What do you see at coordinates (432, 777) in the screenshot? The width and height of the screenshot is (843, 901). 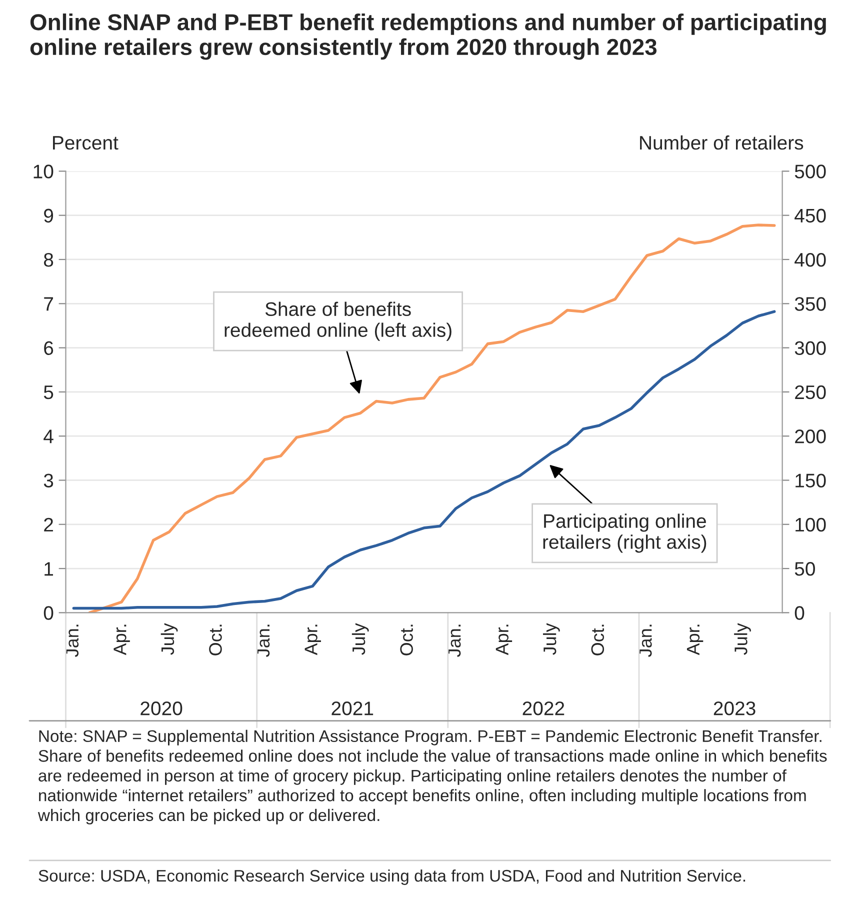 I see `text: Note: SNAP = Supplemental Nutrition Assistance Program. P-EBT = Pandemic Electronic Benefit Transfer. Share of benefits redeemed online does not include the value of transactions made online in which benefits are redeemed in person at time of grocery pickup. Participating online retailers denotes the number of nationwide “internet retailers” authorized to accept benefits online, often including multiple locations from which groceries can be picked up or delivered.` at bounding box center [432, 777].